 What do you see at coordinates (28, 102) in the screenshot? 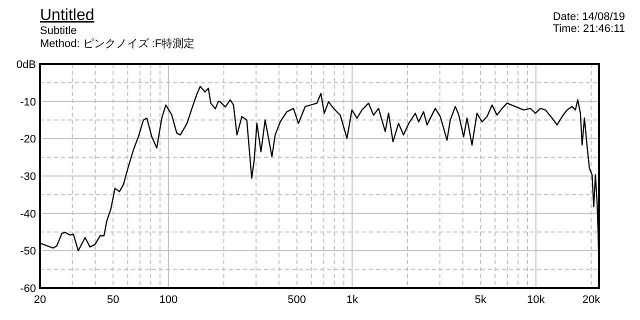
I see `y-tick-label: -10` at bounding box center [28, 102].